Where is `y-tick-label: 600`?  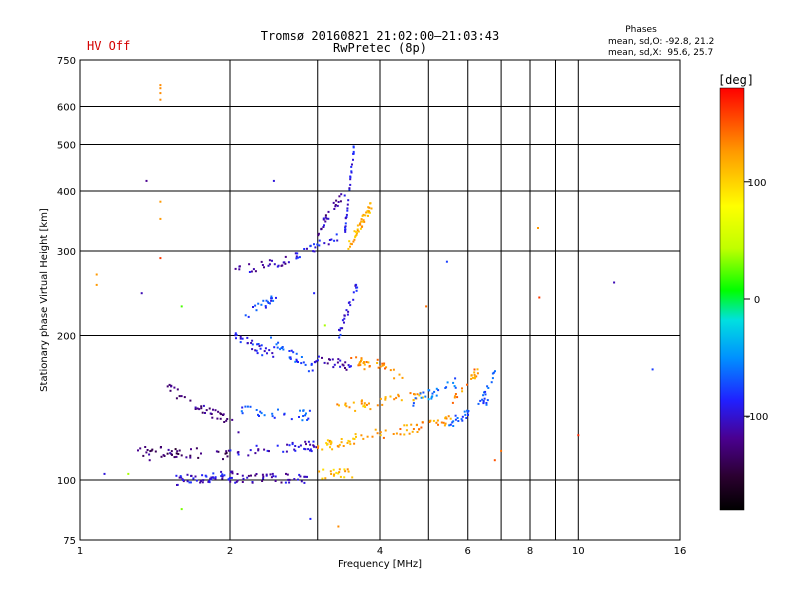 y-tick-label: 600 is located at coordinates (66, 108).